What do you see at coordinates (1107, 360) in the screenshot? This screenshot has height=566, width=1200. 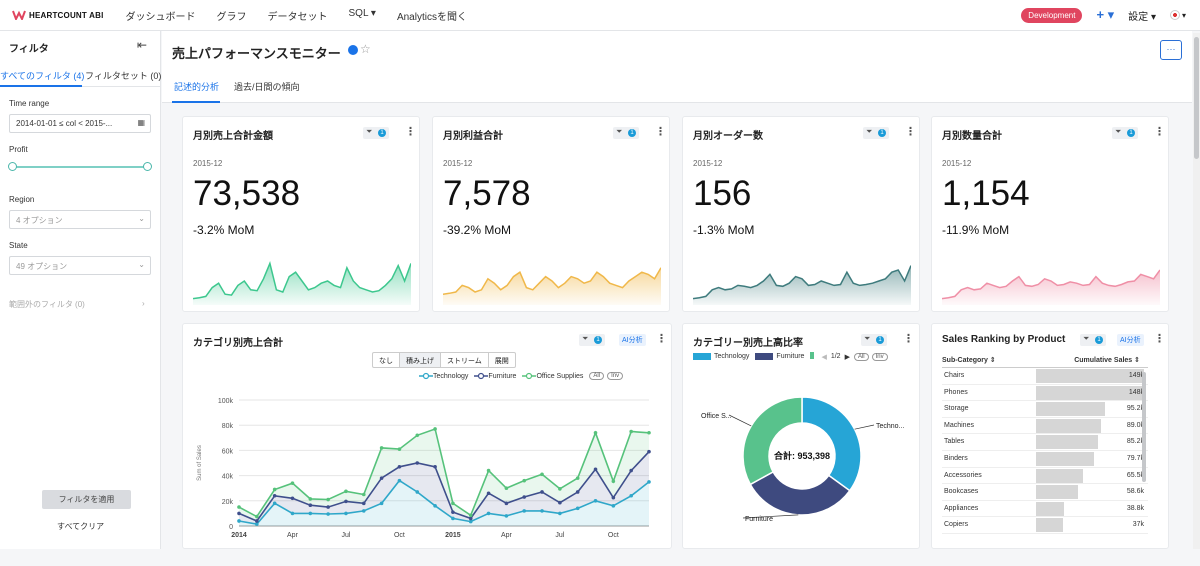 I see `col-cumulative-sales: Cumulative Sales ⇕` at bounding box center [1107, 360].